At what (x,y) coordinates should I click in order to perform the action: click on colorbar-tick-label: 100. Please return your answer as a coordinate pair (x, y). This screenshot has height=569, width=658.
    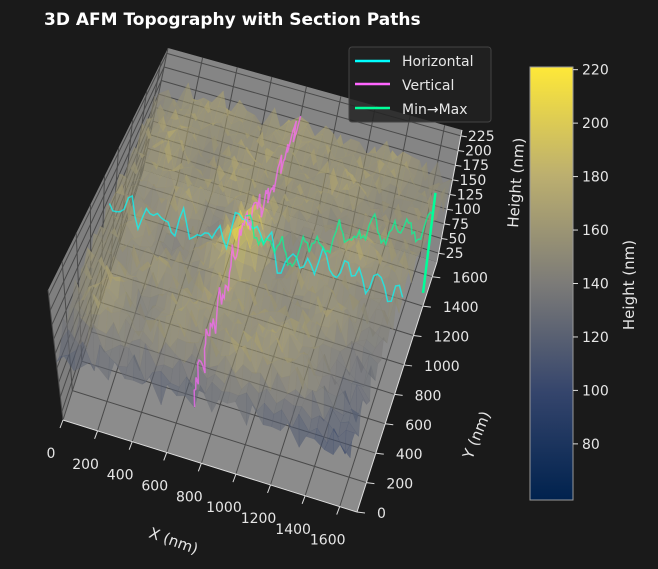
    Looking at the image, I should click on (595, 391).